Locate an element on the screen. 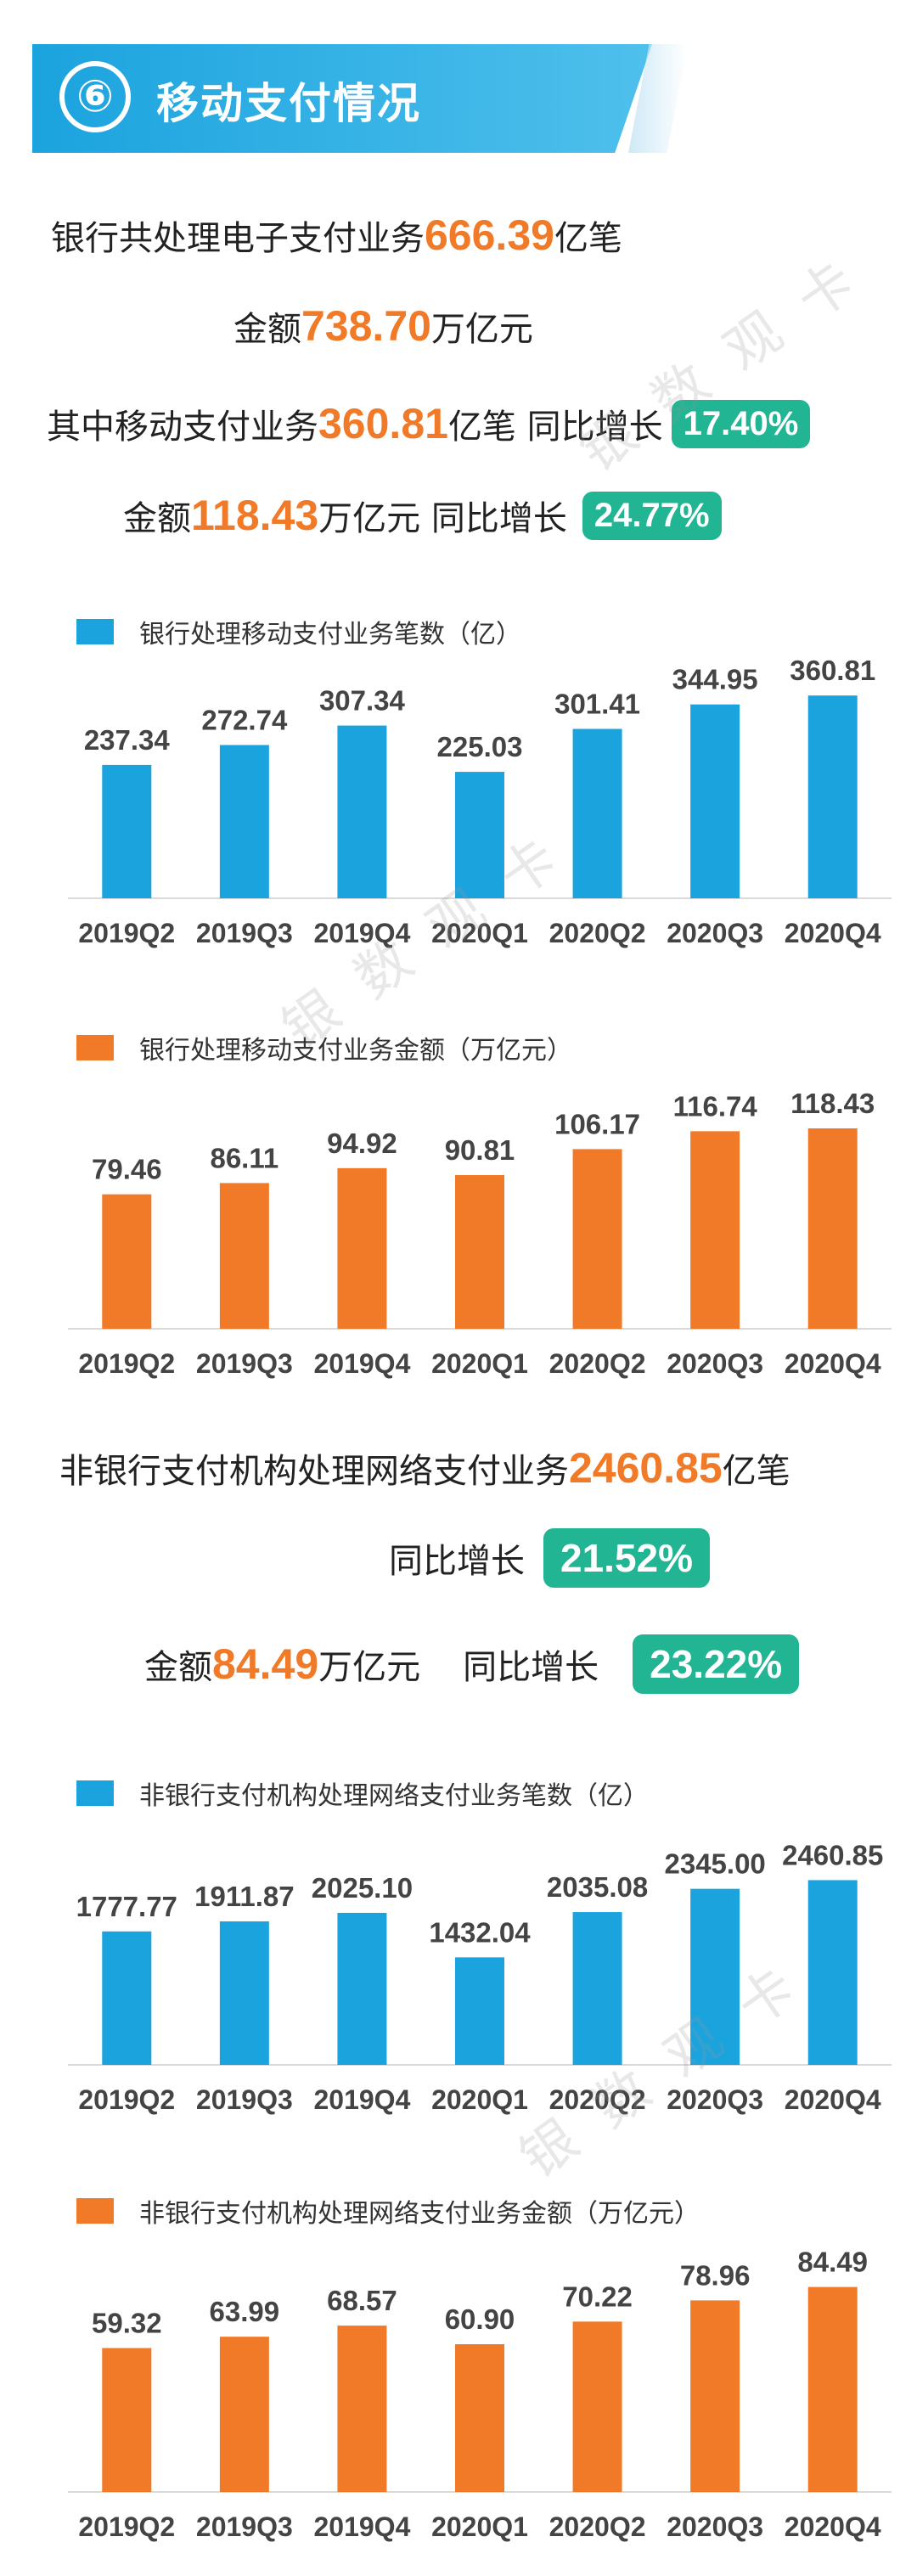 The width and height of the screenshot is (917, 2576). chart3-legend: 非银行支付机构处理网络支付业务笔数（亿） is located at coordinates (362, 1793).